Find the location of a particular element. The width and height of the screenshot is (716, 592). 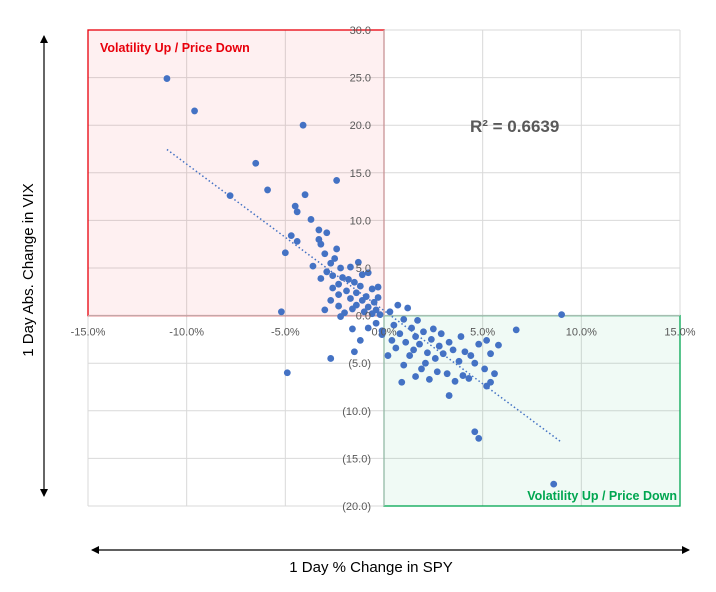

r-squared-label: R² = 0.6639 is located at coordinates (514, 126).